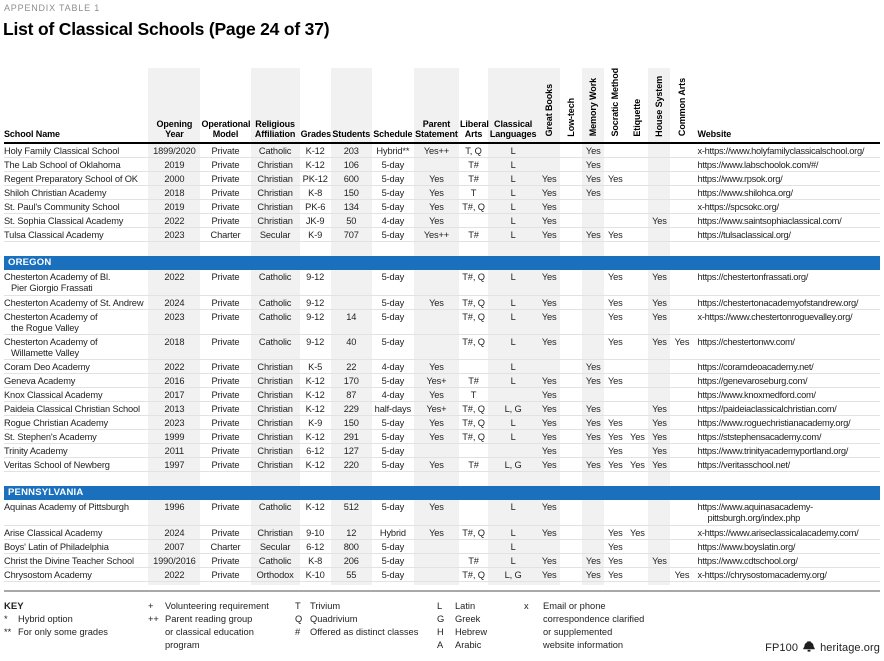  What do you see at coordinates (440, 606) in the screenshot?
I see `key-symbol: L` at bounding box center [440, 606].